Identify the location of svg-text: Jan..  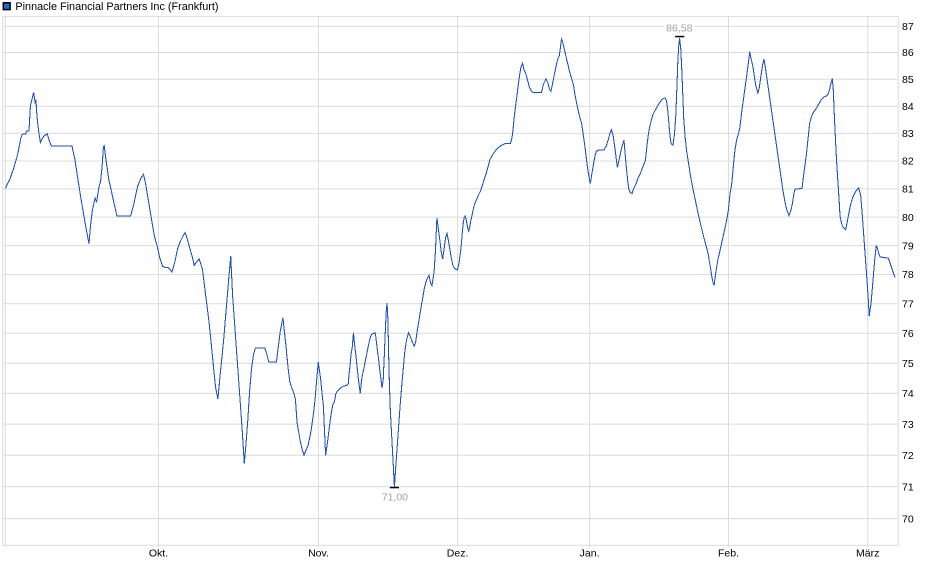
(590, 554).